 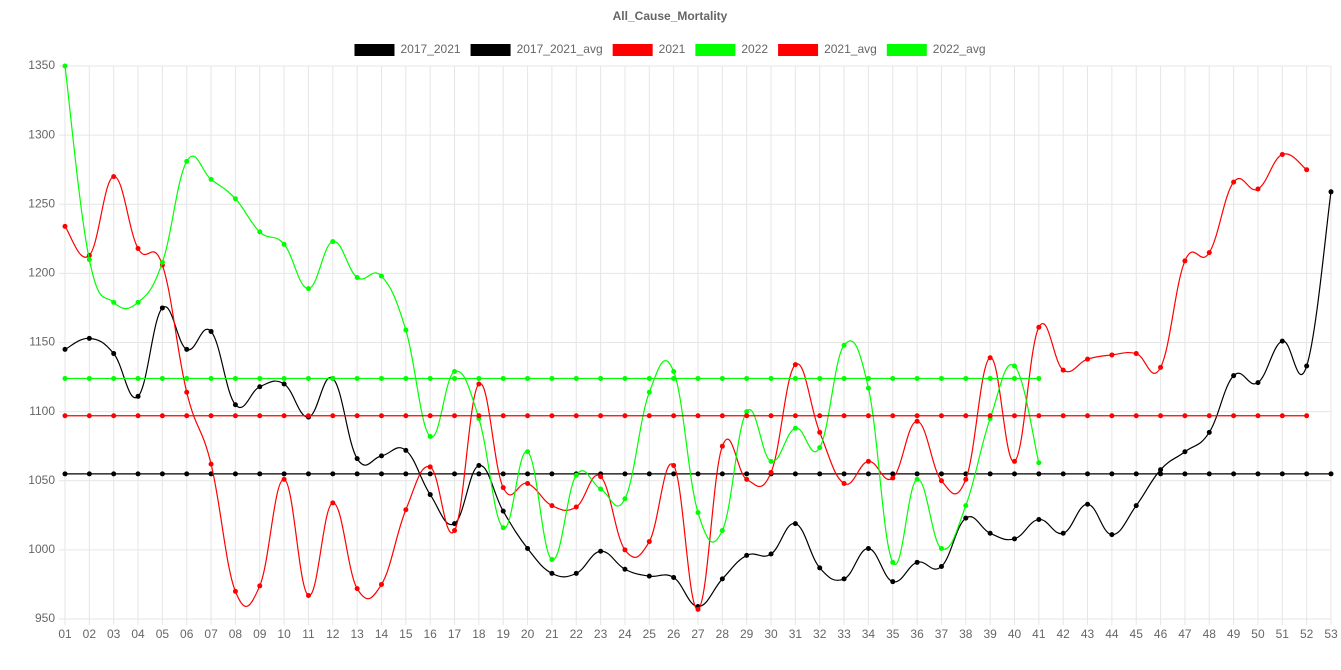 What do you see at coordinates (820, 634) in the screenshot?
I see `x-tick-label: 32` at bounding box center [820, 634].